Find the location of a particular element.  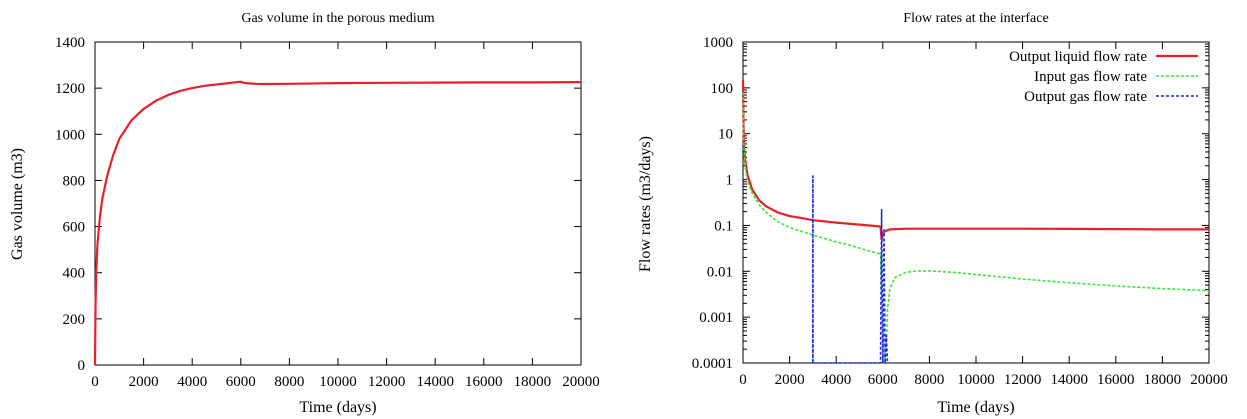

y-tick-label: 0.0001 is located at coordinates (712, 364).